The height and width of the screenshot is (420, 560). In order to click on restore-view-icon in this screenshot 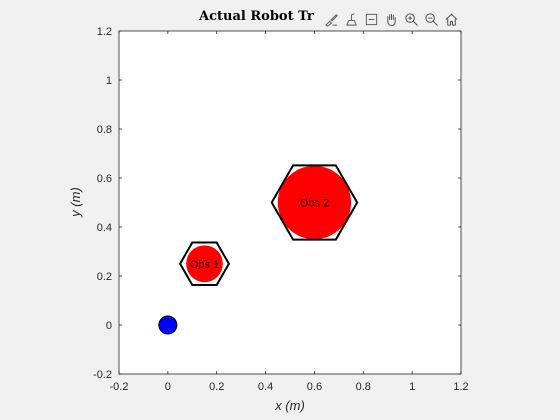, I will do `click(371, 19)`.